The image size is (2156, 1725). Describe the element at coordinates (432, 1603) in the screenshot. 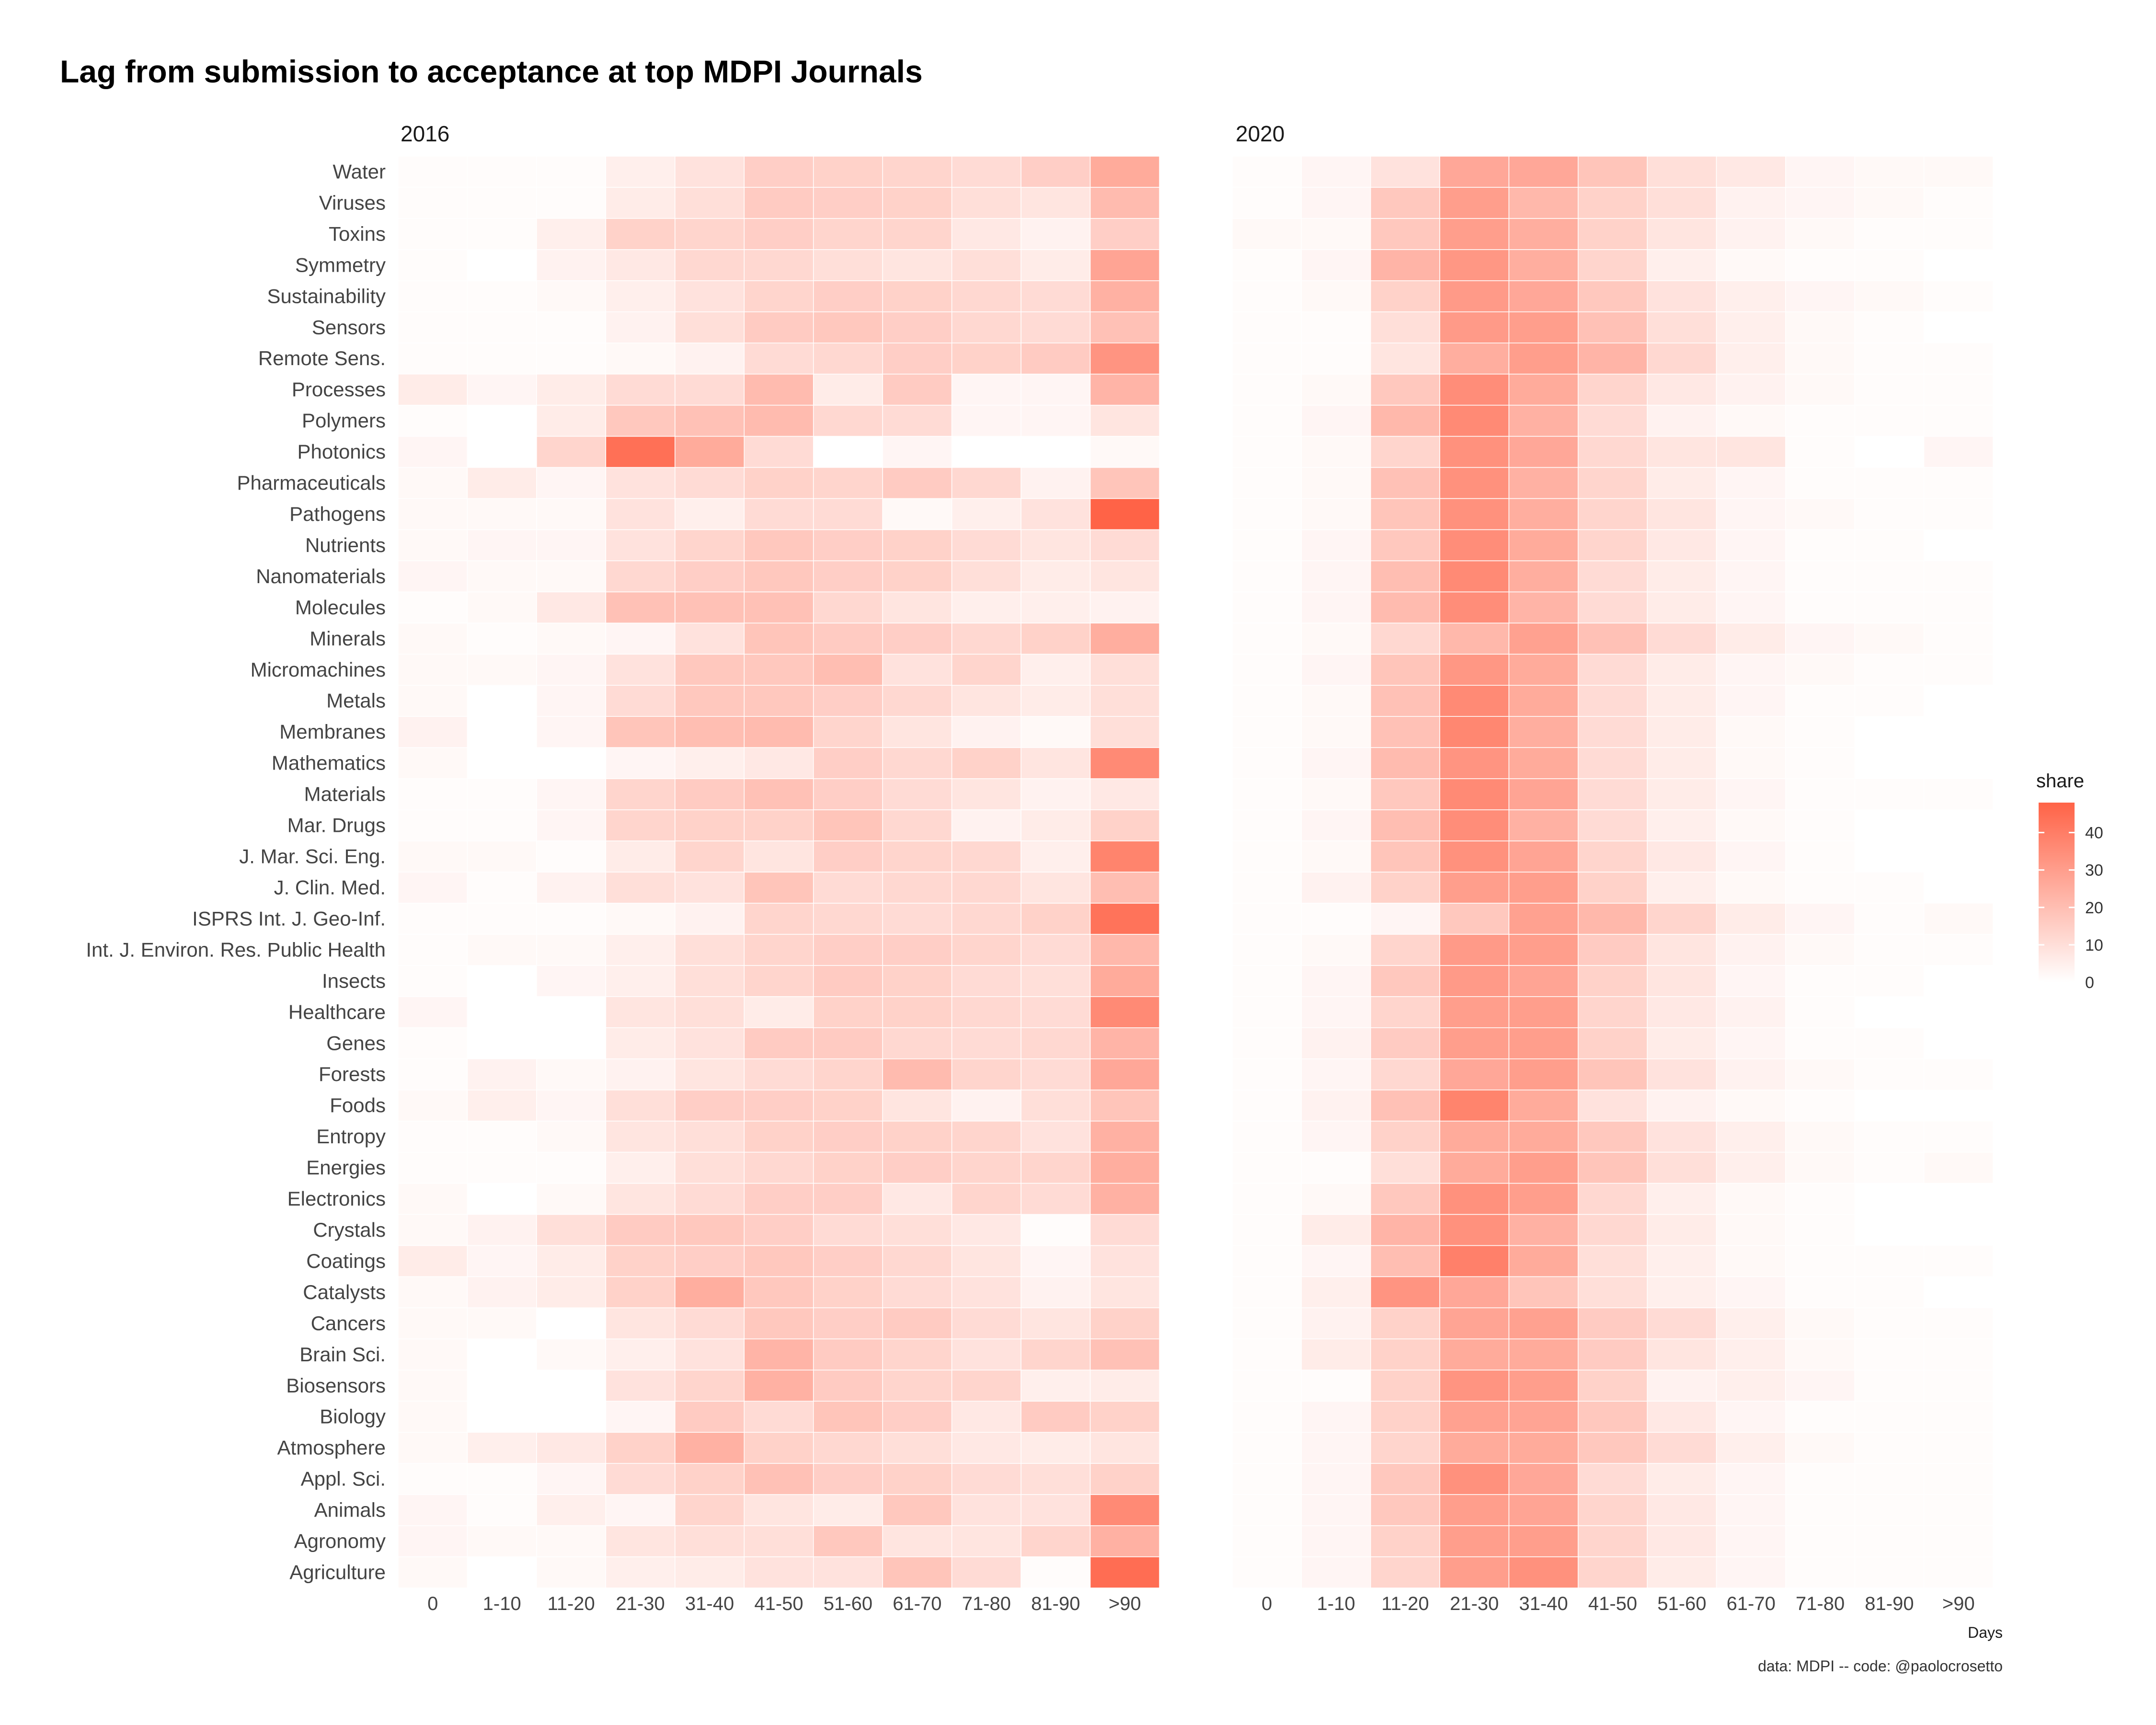

I see `x-tick-label: 0` at that location.